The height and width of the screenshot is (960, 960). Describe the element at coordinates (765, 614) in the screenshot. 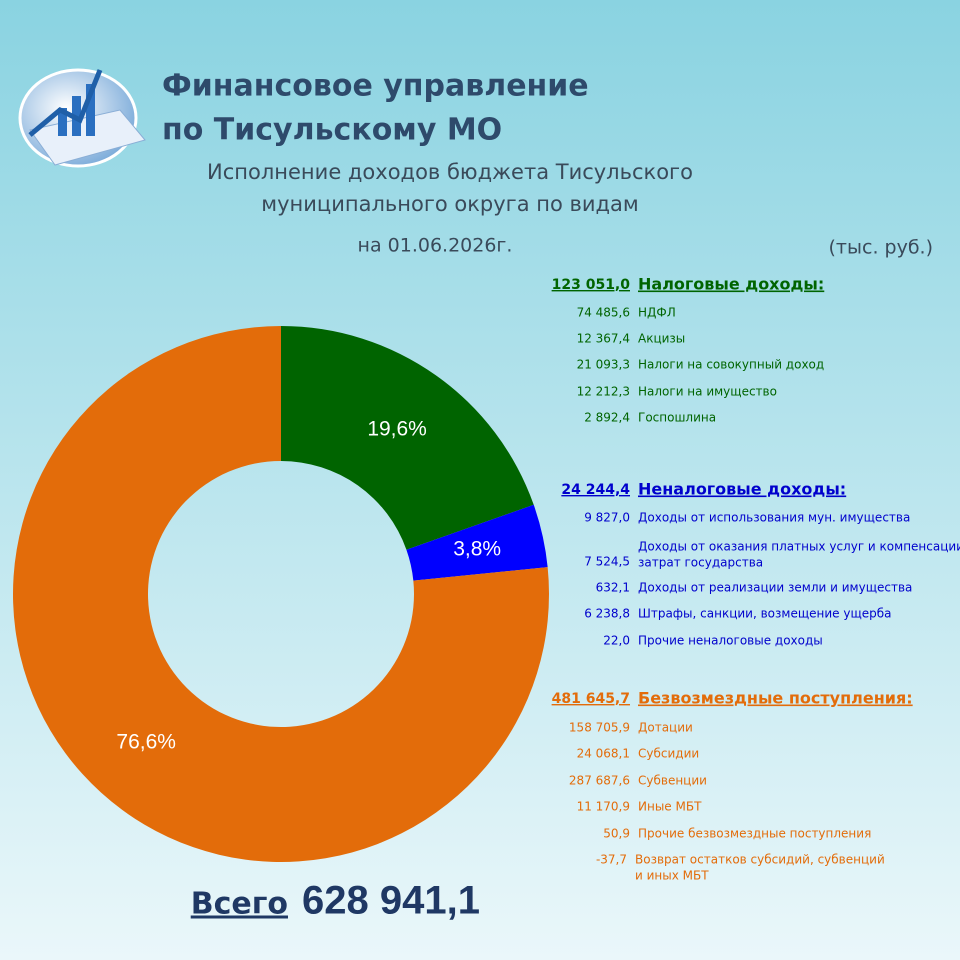

I see `item-name: Штрафы, санкции, возмещение ущерба` at that location.